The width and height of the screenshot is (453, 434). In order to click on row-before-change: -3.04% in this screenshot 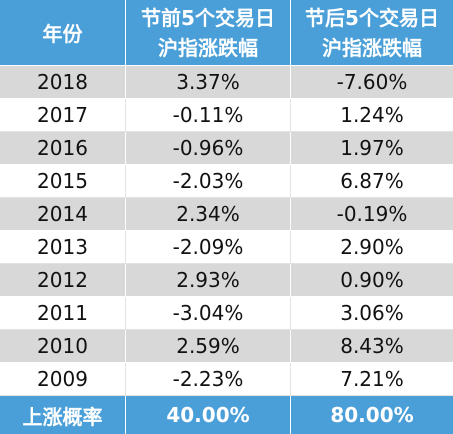, I will do `click(208, 313)`.